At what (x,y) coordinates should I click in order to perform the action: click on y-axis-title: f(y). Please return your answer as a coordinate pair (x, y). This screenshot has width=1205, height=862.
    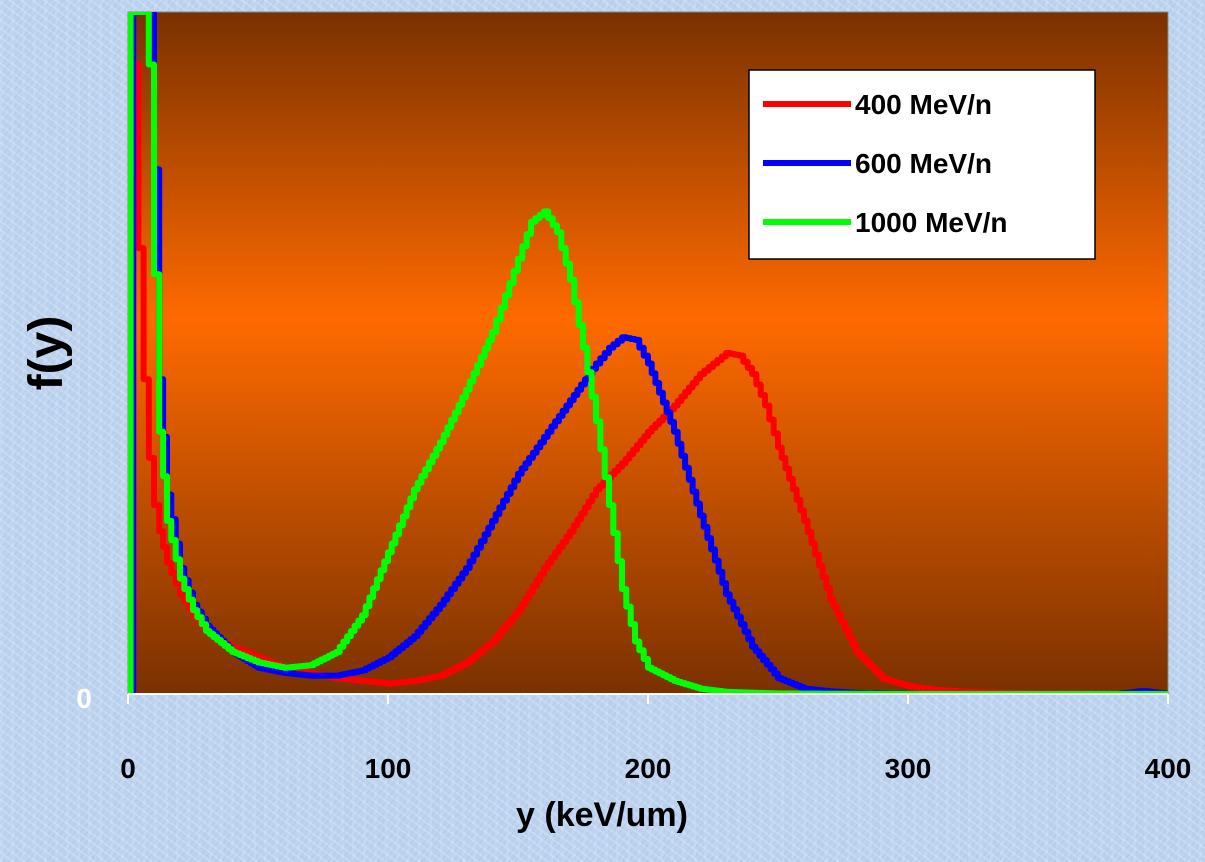
    Looking at the image, I should click on (46, 353).